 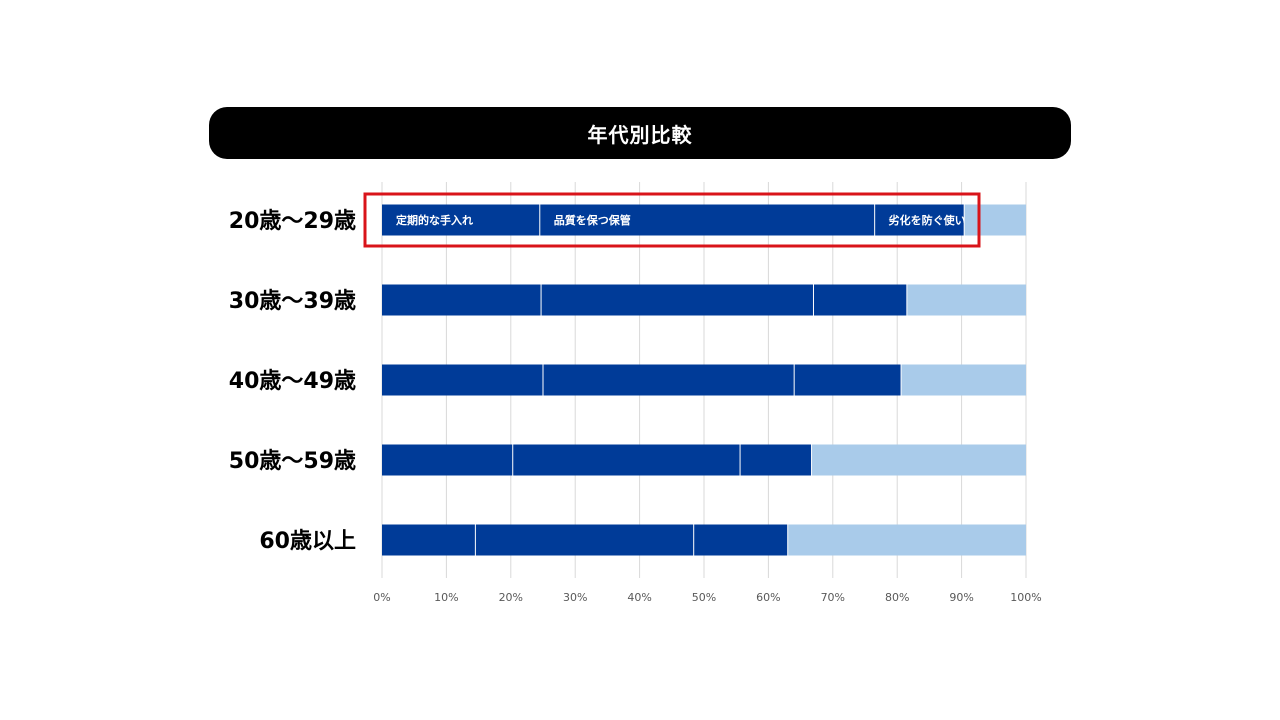 What do you see at coordinates (704, 597) in the screenshot?
I see `x-tick-label: 50%` at bounding box center [704, 597].